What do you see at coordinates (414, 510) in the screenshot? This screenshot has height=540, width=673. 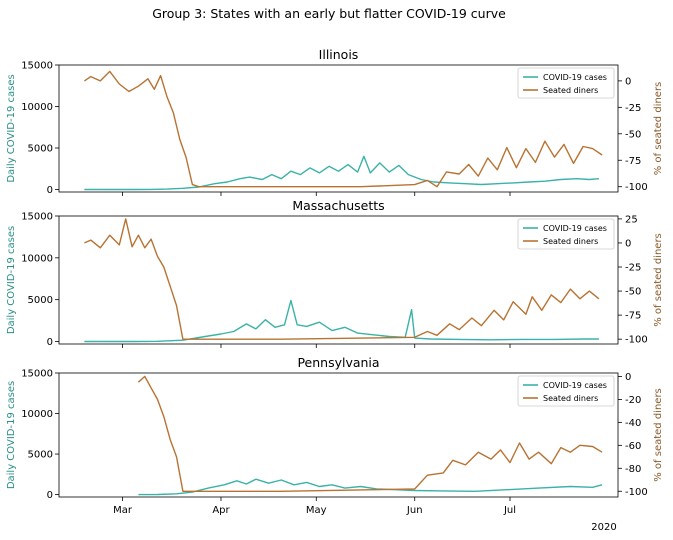 I see `x-tick-label: Jun` at bounding box center [414, 510].